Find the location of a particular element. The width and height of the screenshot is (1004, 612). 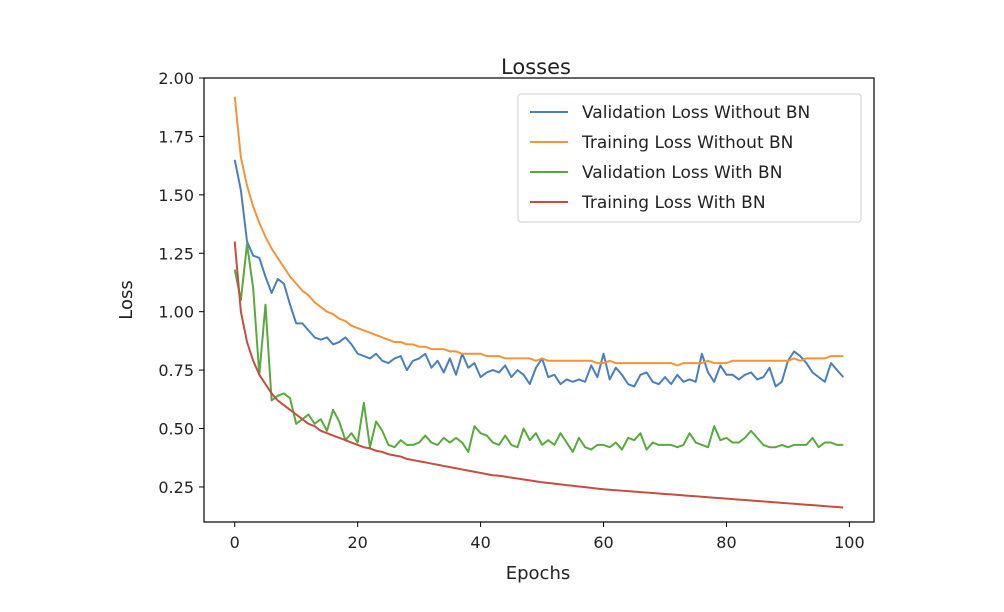

y-axis-ticks: 0.25 0.50 0.75 1.00 1.25 1.50 1.75 2.00 is located at coordinates (181, 283).